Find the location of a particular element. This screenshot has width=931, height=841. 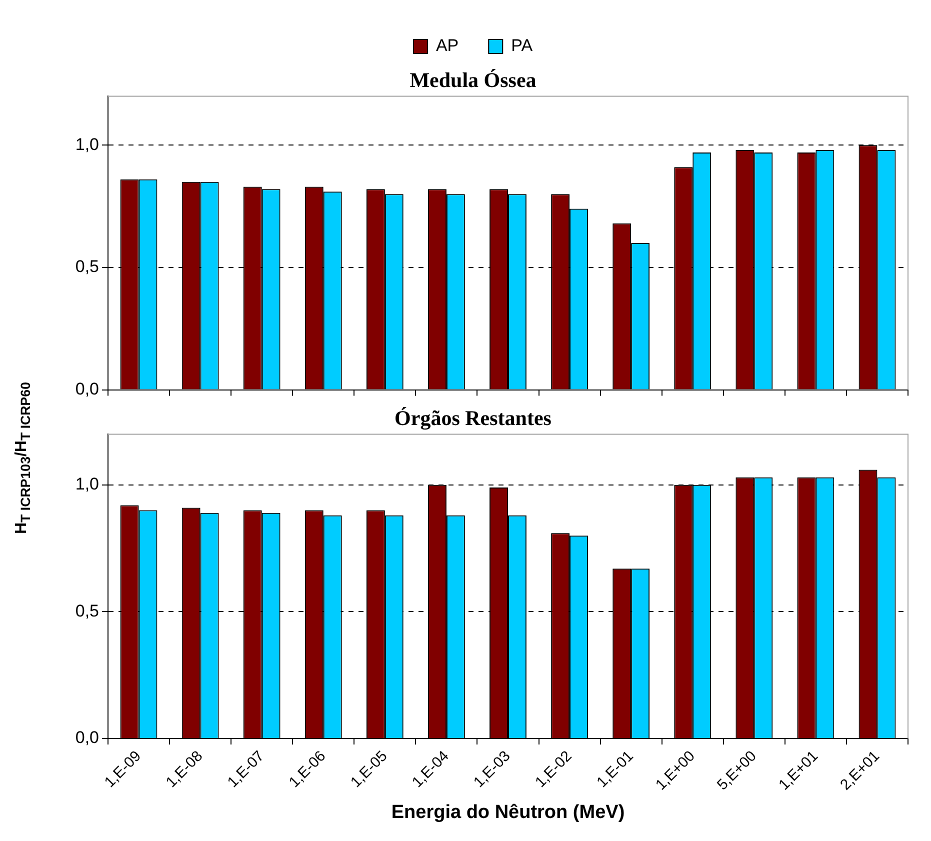

legend-label: AP is located at coordinates (447, 46).